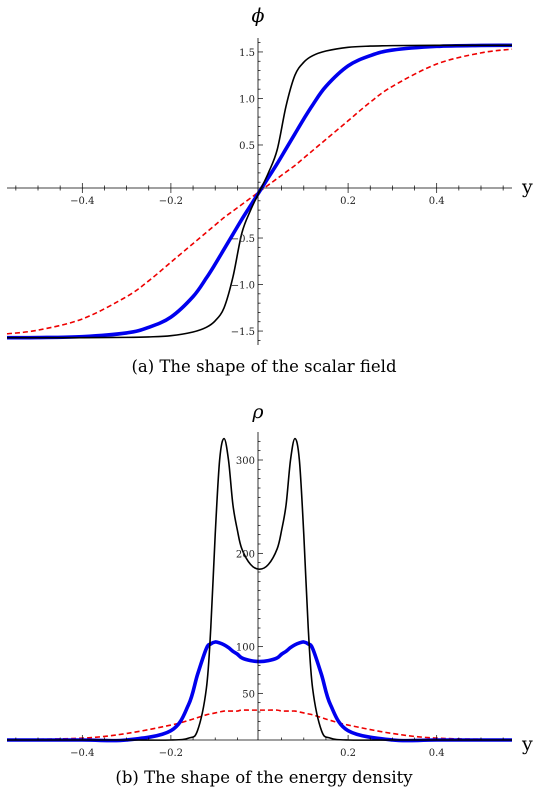  Describe the element at coordinates (243, 193) in the screenshot. I see `y-tick-labels: −1.5 −1.0 −0.5 0.5 1.0 1.5` at that location.